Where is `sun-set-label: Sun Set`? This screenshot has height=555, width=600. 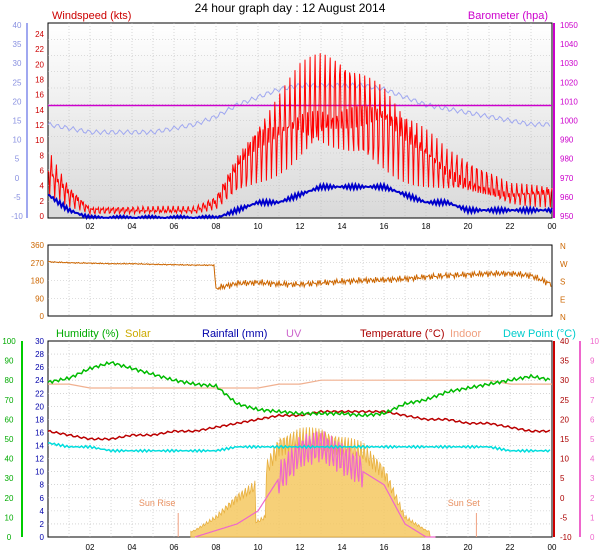 sun-set-label: Sun Set is located at coordinates (464, 503).